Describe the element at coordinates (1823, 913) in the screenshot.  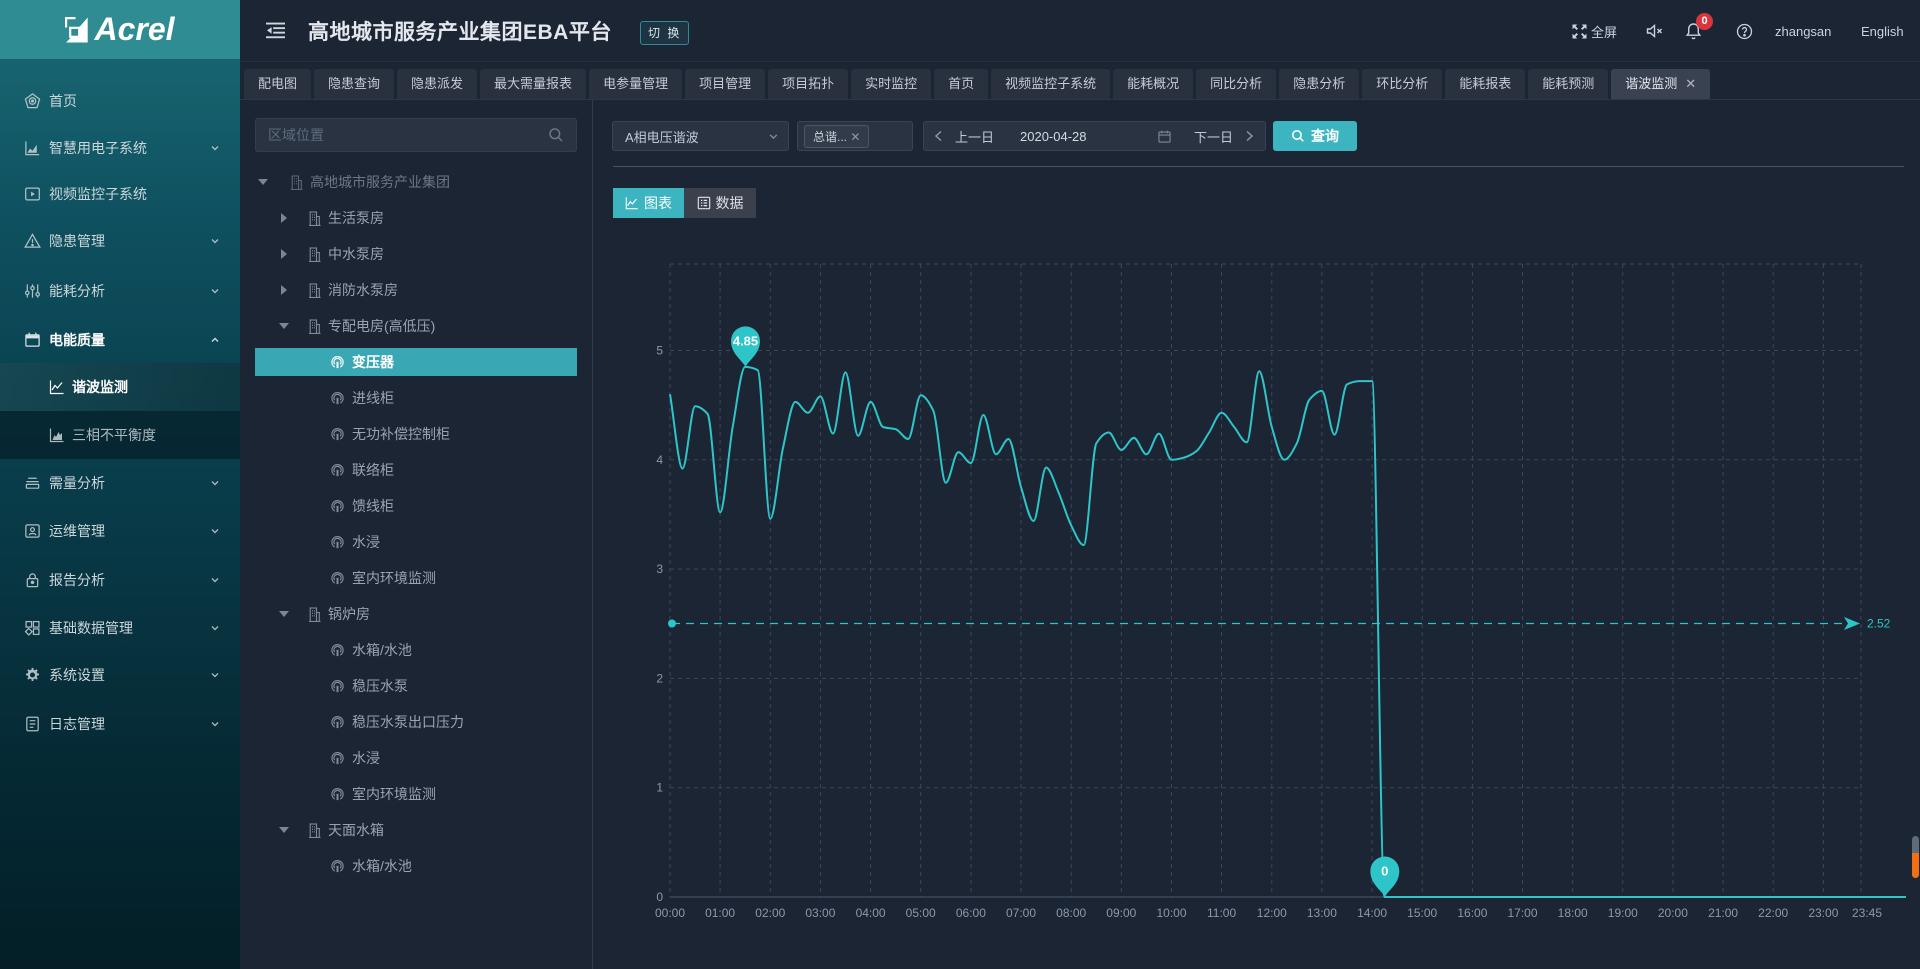
I see `svg-text: 23:00` at that location.